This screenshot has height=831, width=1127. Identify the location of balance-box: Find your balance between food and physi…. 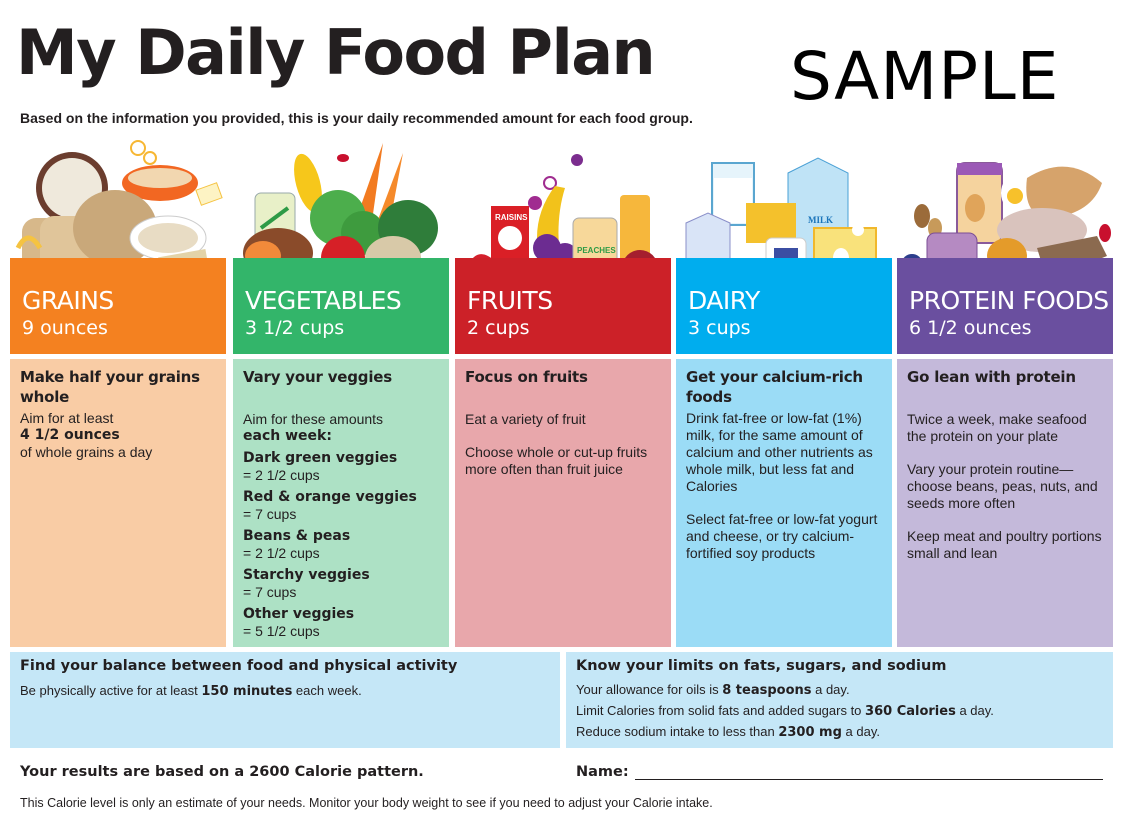
(285, 700).